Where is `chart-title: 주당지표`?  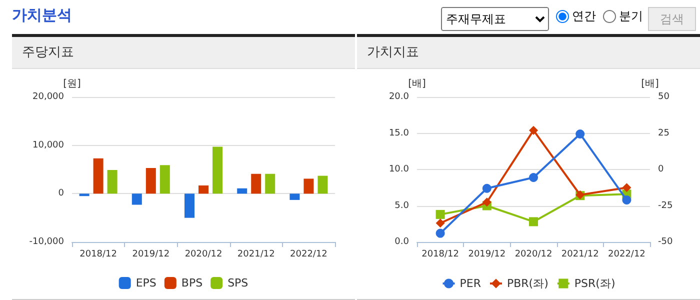
chart-title: 주당지표 is located at coordinates (183, 53).